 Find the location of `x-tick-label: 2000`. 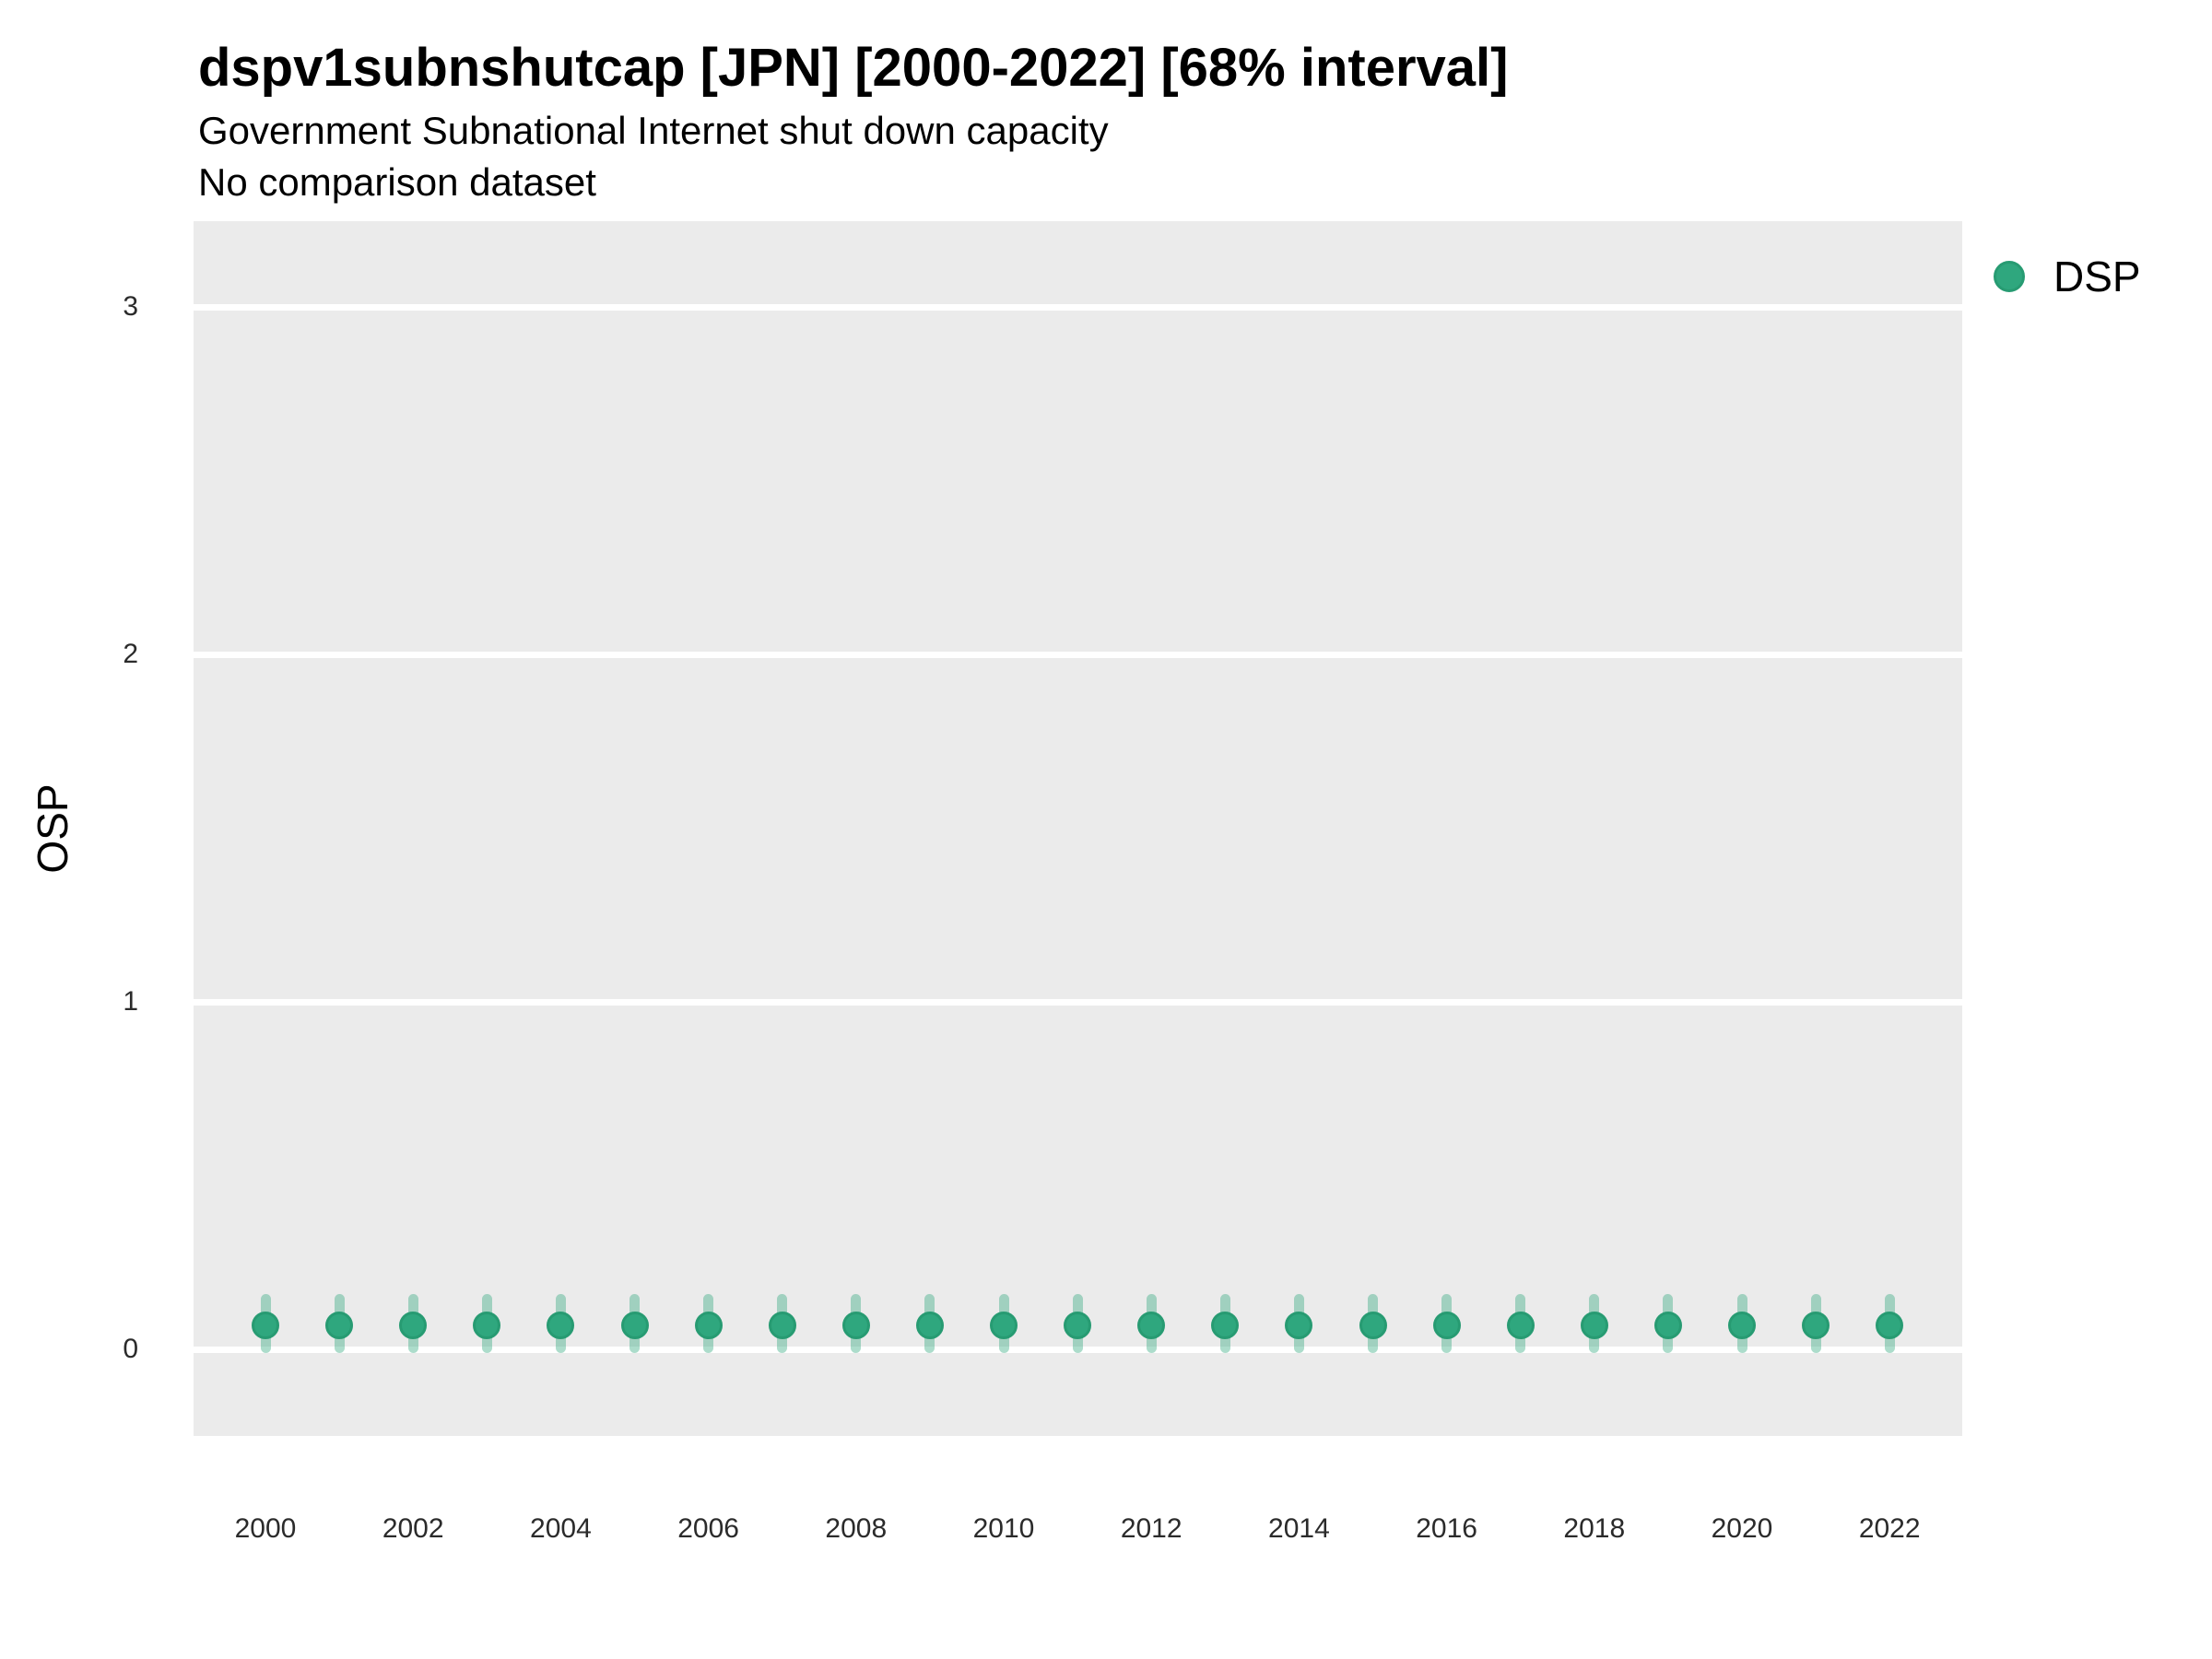

x-tick-label: 2000 is located at coordinates (265, 1528).